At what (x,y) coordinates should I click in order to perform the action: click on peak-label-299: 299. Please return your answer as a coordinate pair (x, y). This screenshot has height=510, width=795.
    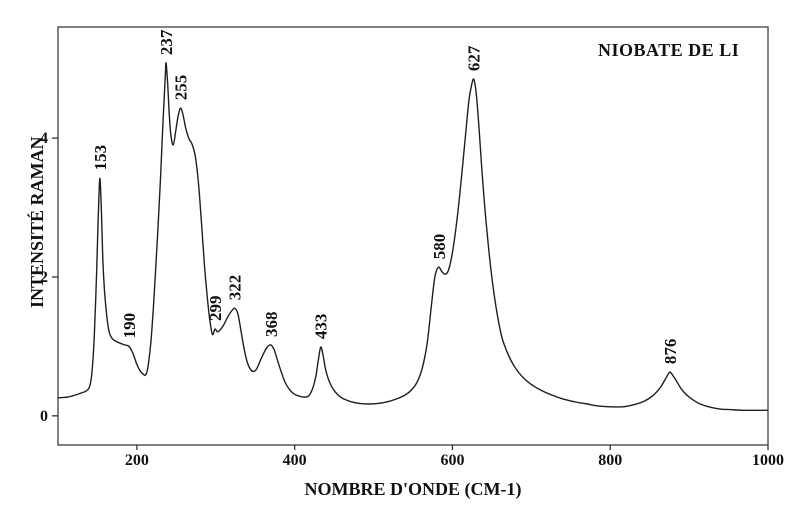
    Looking at the image, I should click on (215, 309).